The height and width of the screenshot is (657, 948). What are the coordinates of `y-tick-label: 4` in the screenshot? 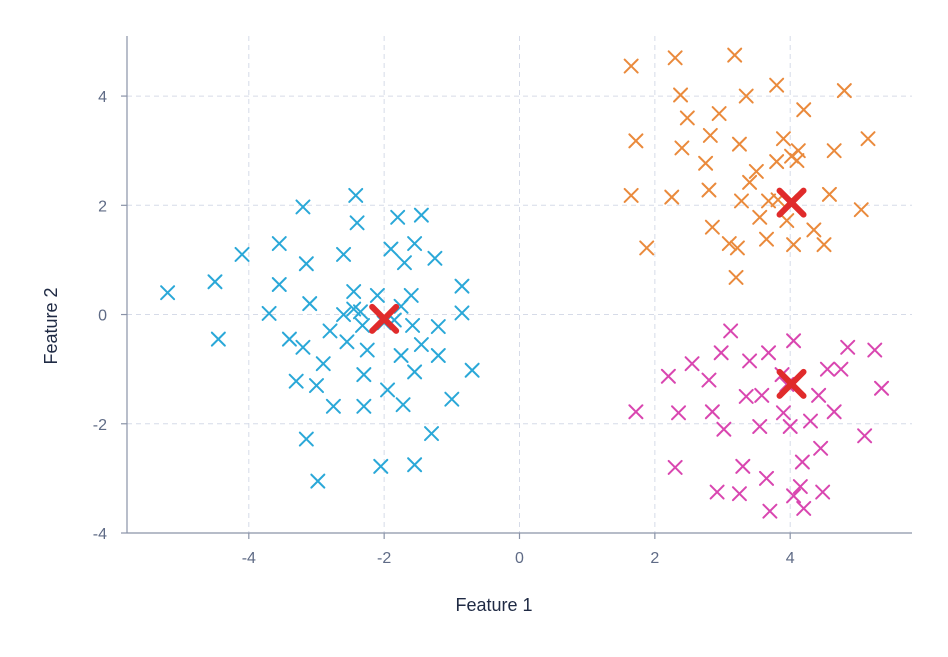 It's located at (102, 97).